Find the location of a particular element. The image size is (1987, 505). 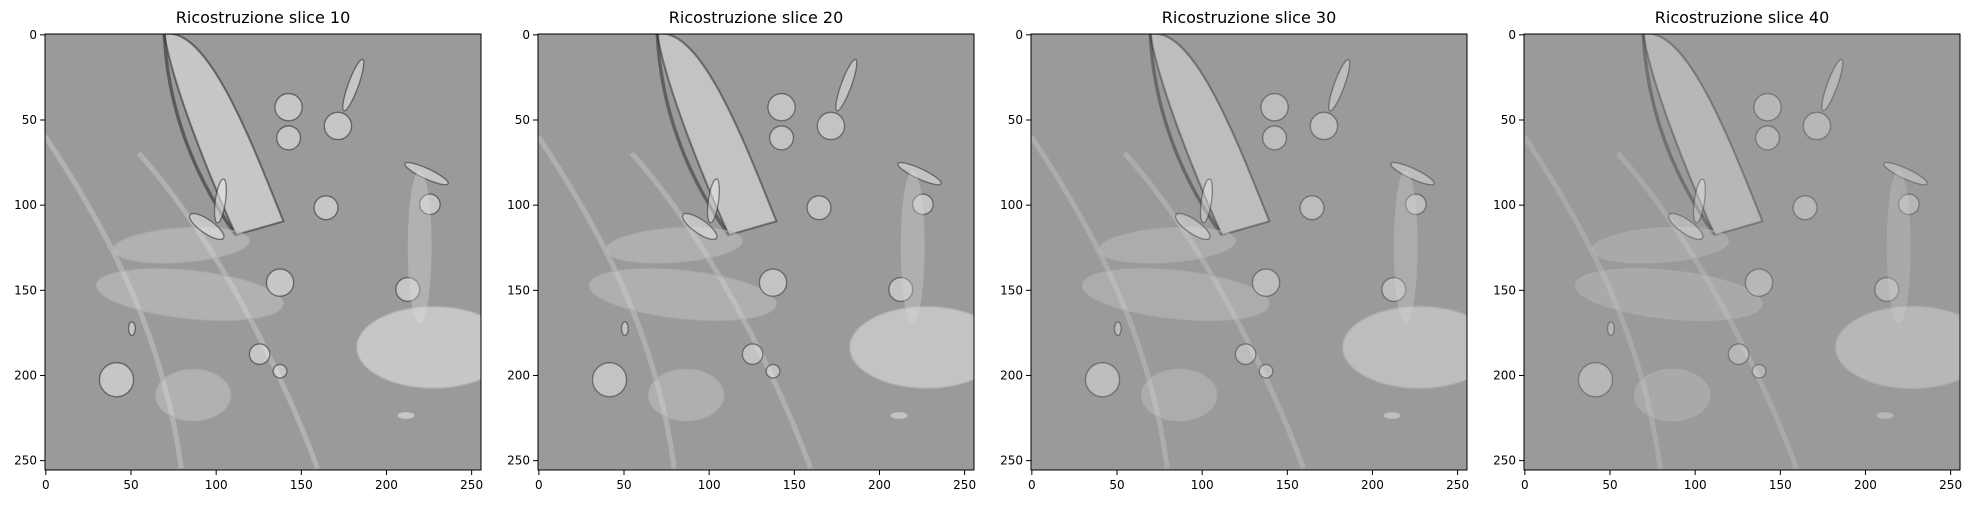

chart-title: Ricostruzione slice 20 is located at coordinates (756, 17).